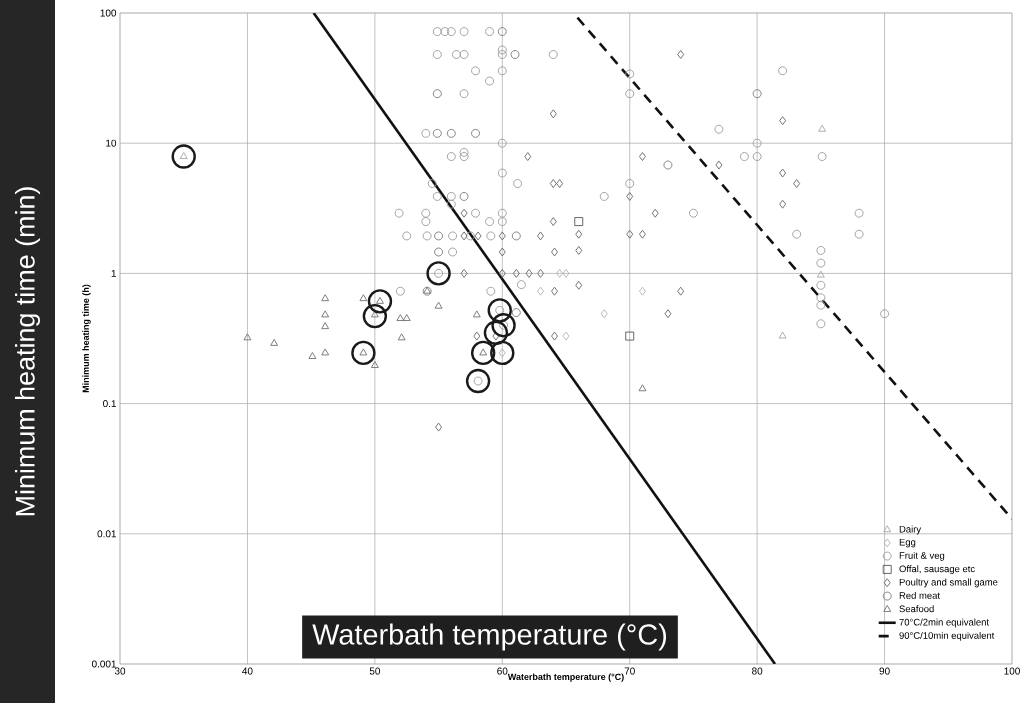 This screenshot has height=703, width=1031. What do you see at coordinates (27, 351) in the screenshot?
I see `text: Minimum heating time (min)` at bounding box center [27, 351].